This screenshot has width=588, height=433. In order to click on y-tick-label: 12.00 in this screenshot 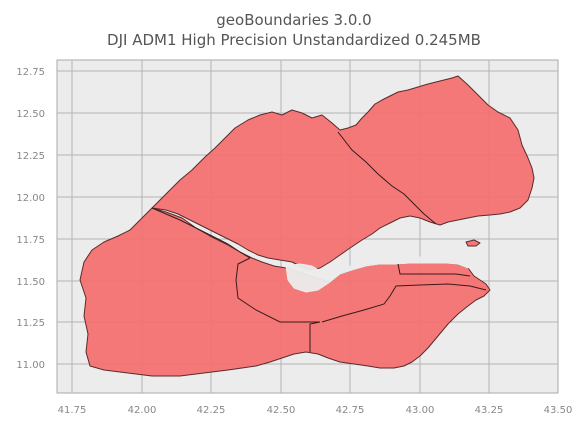, I will do `click(30, 198)`.